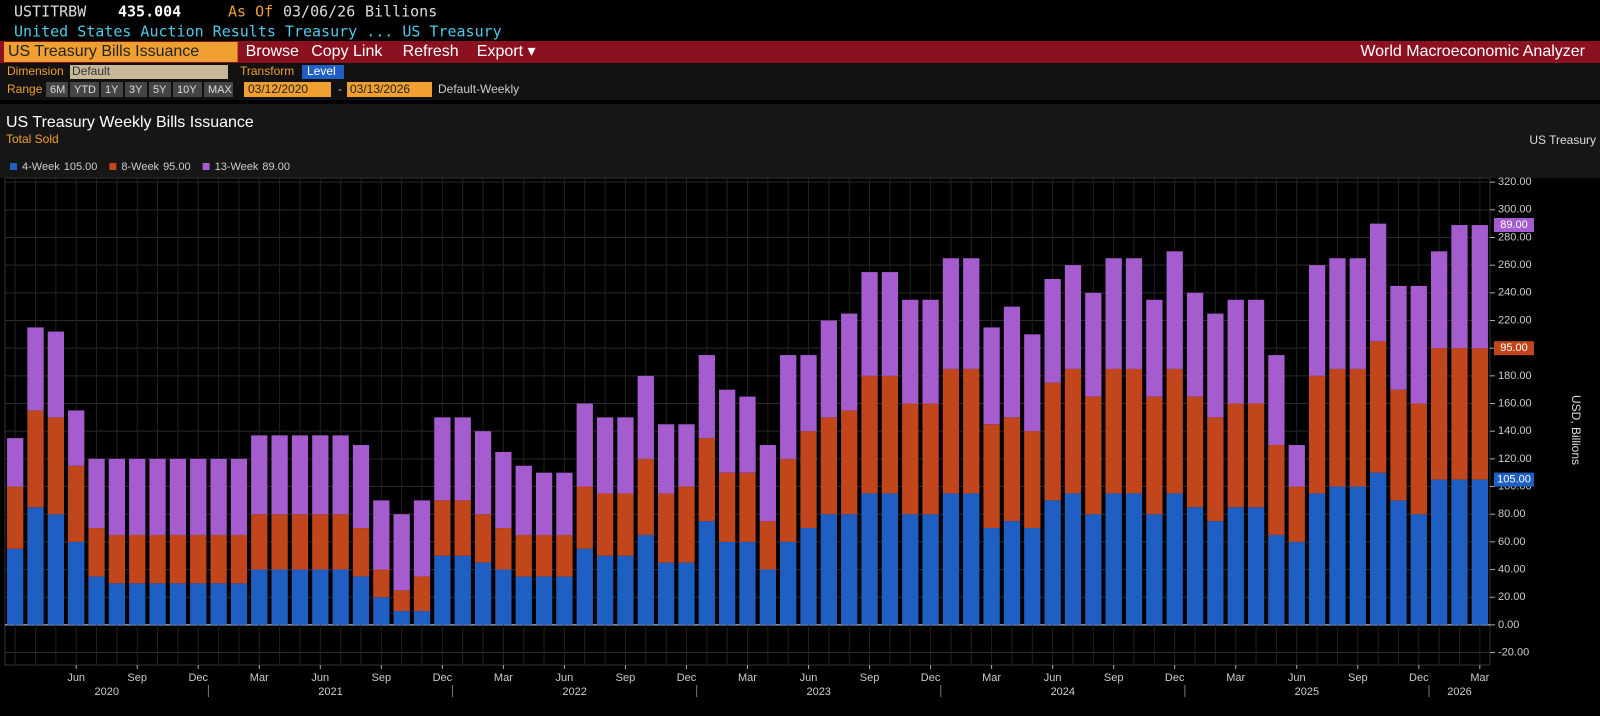 The width and height of the screenshot is (1600, 716). What do you see at coordinates (1514, 480) in the screenshot?
I see `value-tag-label: 105.00` at bounding box center [1514, 480].